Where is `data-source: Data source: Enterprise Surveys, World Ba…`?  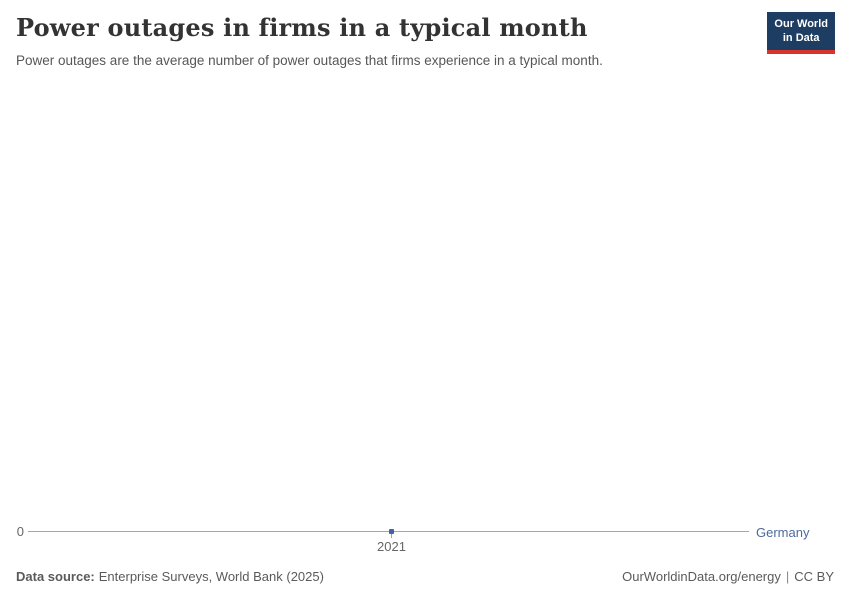 data-source: Data source: Enterprise Surveys, World Ba… is located at coordinates (170, 576).